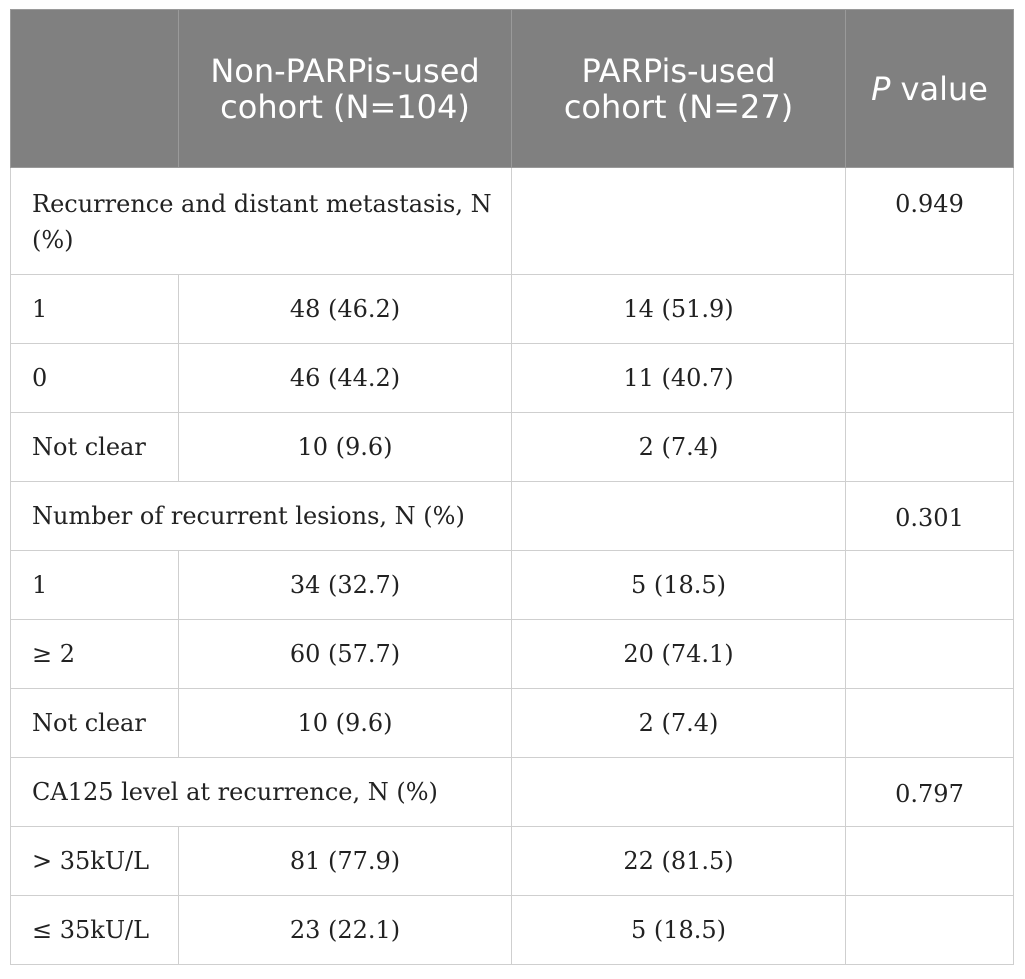 This screenshot has height=979, width=1025. What do you see at coordinates (345, 930) in the screenshot?
I see `non-parpis-value: 23 (22.1)` at bounding box center [345, 930].